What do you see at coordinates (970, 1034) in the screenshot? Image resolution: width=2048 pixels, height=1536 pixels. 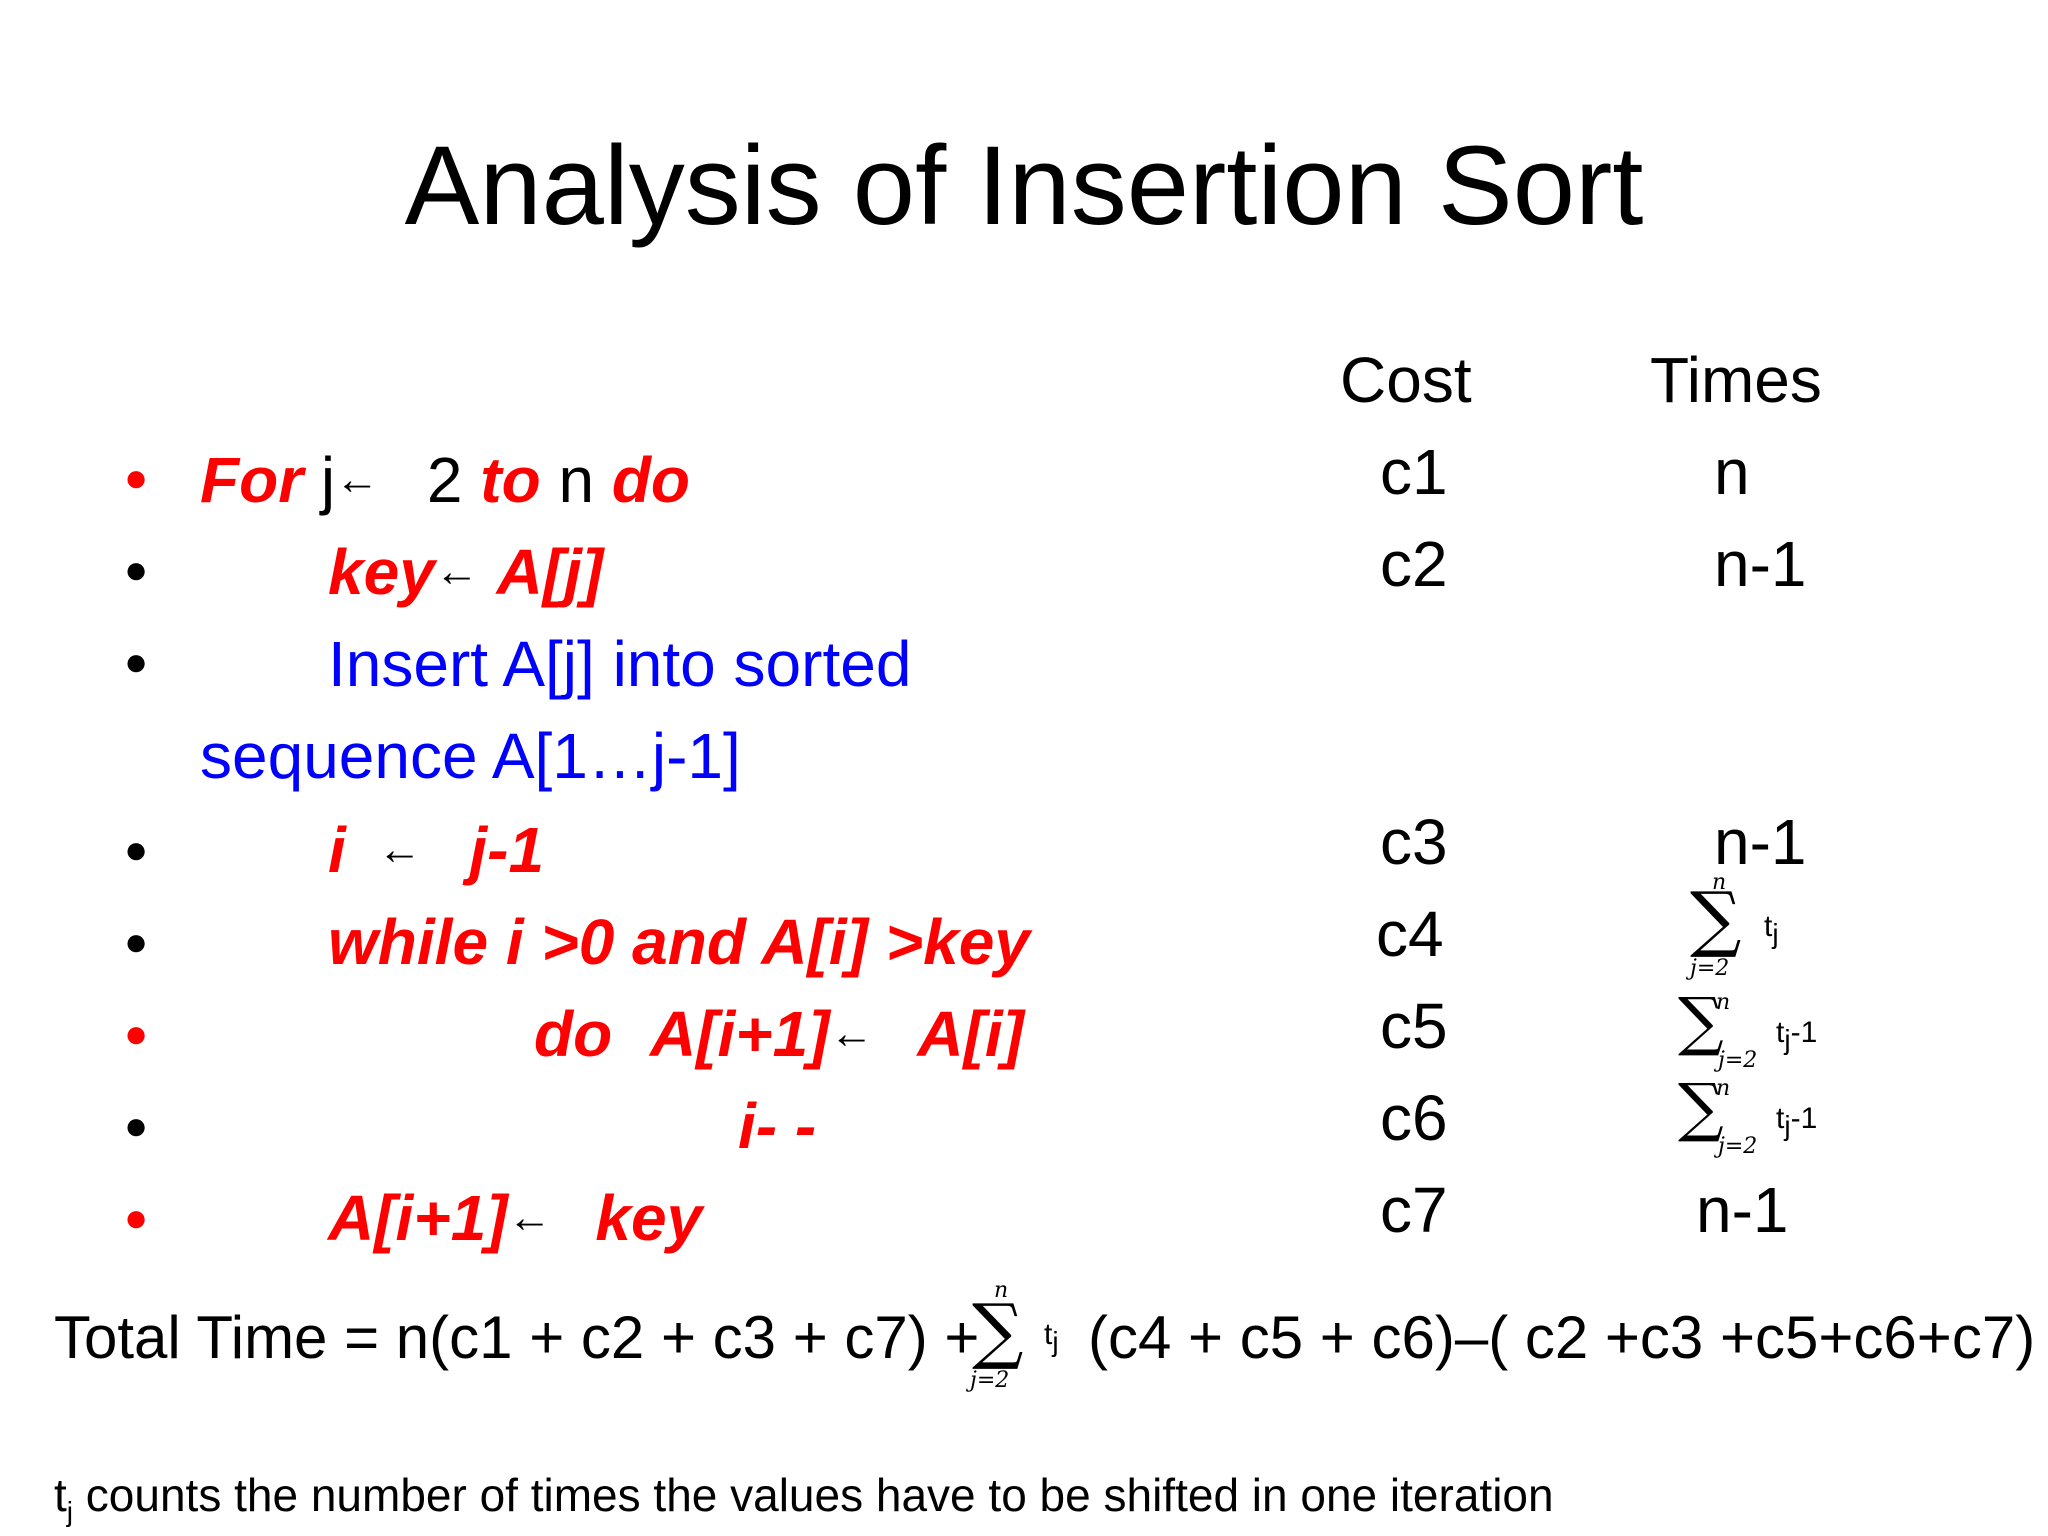 I see `shift-source: A[i]` at bounding box center [970, 1034].